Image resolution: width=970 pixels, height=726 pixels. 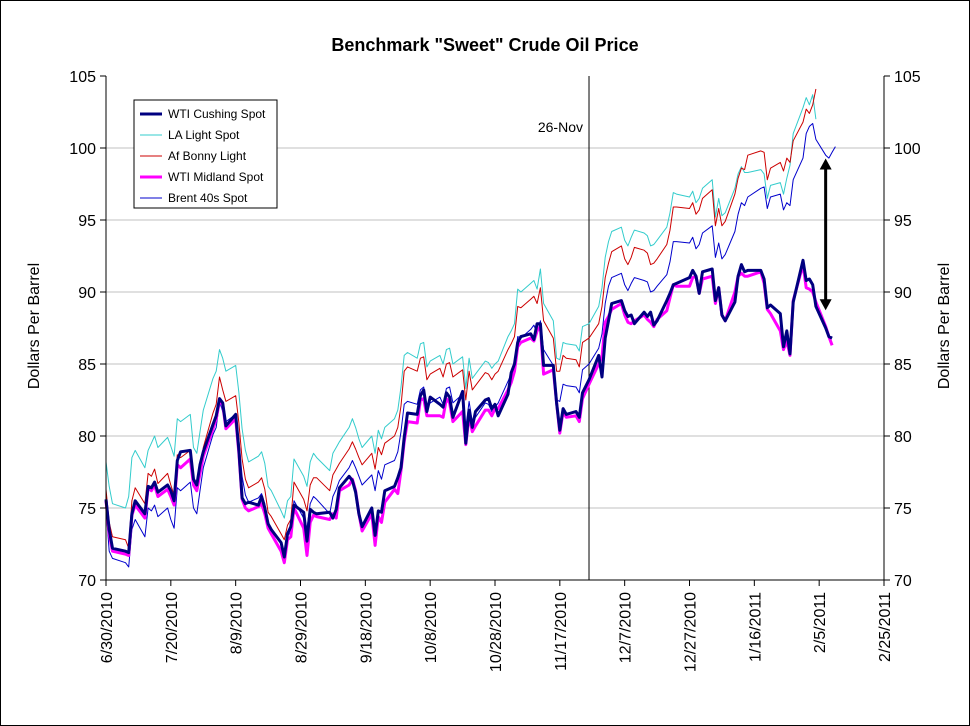 I want to click on y-tick-label-left: 90, so click(x=87, y=293).